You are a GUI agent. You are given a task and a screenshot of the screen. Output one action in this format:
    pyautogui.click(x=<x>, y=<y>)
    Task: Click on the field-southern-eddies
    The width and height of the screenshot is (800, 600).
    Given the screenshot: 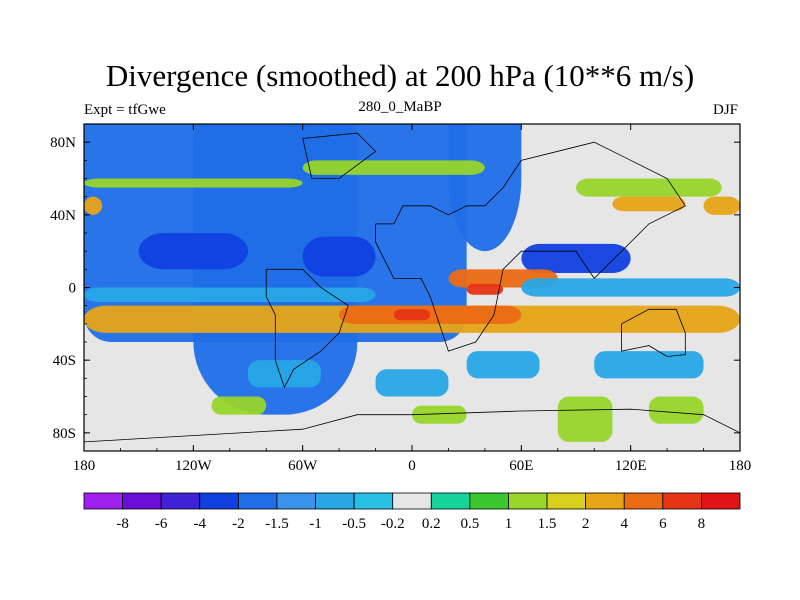 What is the action you would take?
    pyautogui.click(x=476, y=374)
    